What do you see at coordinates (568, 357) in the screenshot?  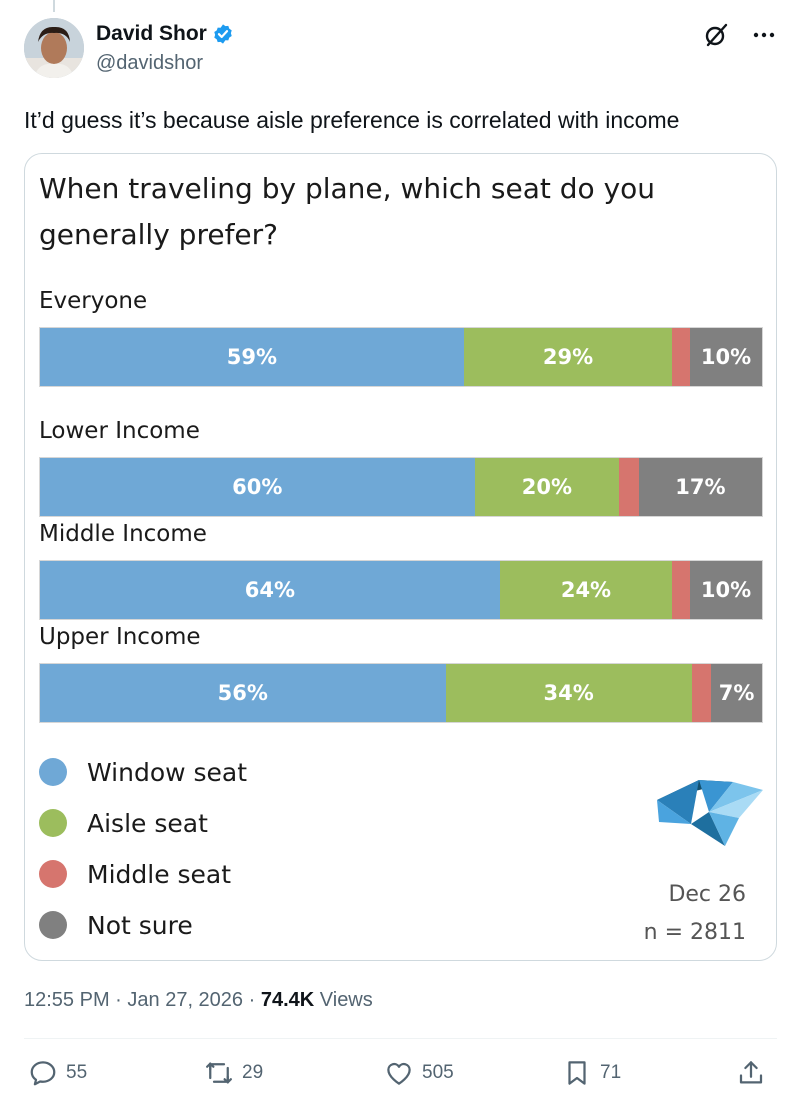 I see `aisle-seat-segment: 29%` at bounding box center [568, 357].